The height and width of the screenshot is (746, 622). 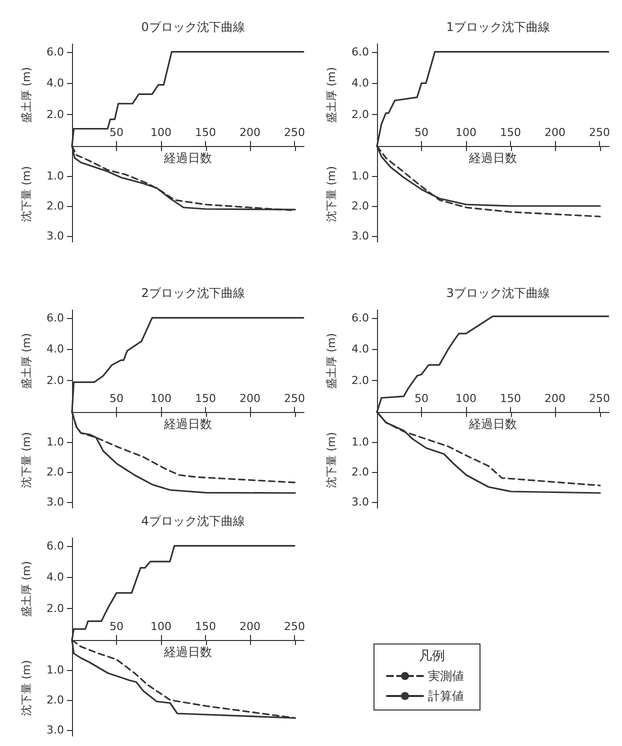 What do you see at coordinates (193, 293) in the screenshot?
I see `chart-title: 2ブロック沈下曲線` at bounding box center [193, 293].